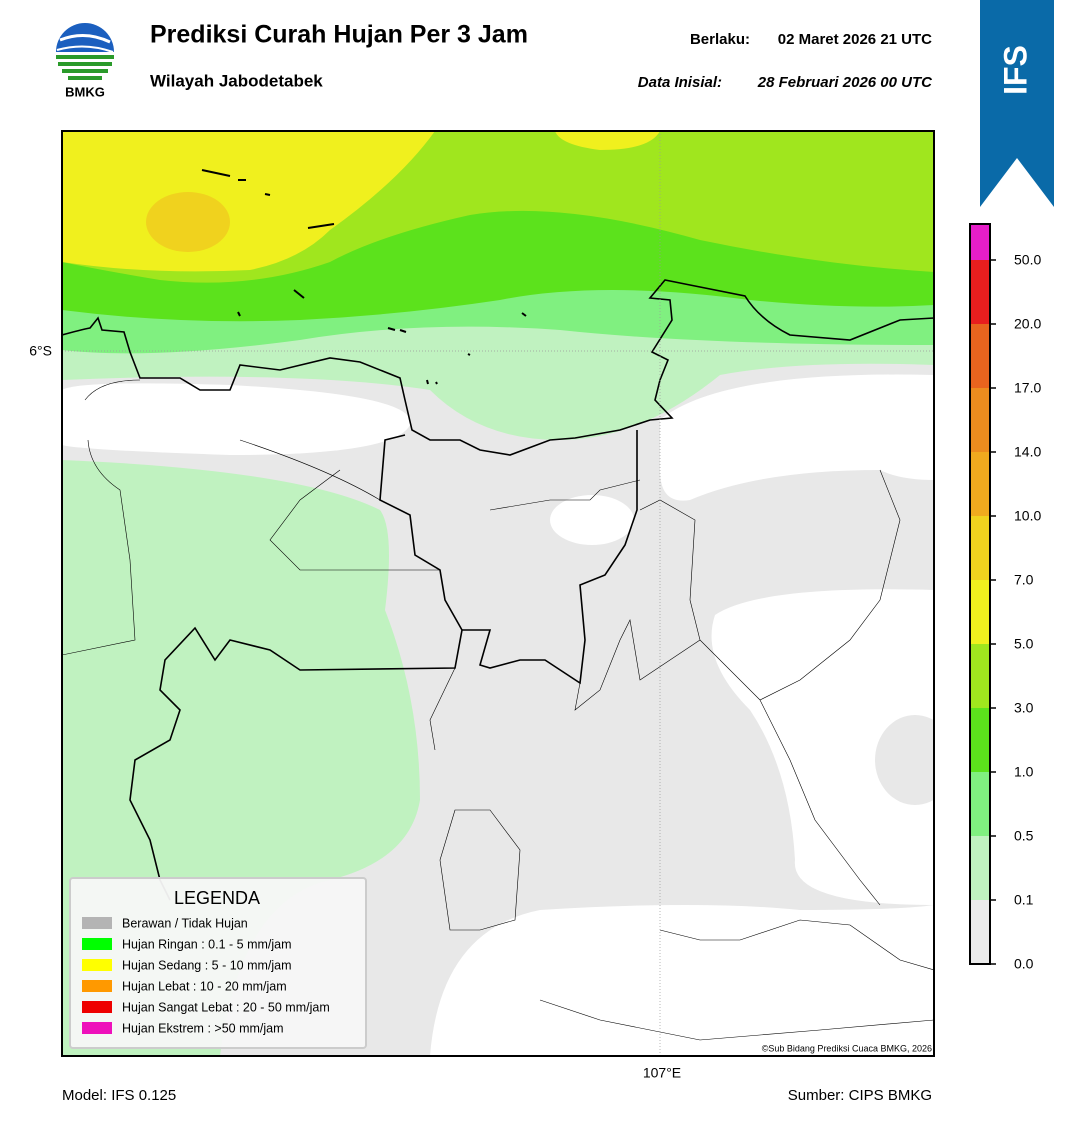 This screenshot has height=1128, width=1072. Describe the element at coordinates (1027, 452) in the screenshot. I see `colorbar-label: 14.0` at that location.